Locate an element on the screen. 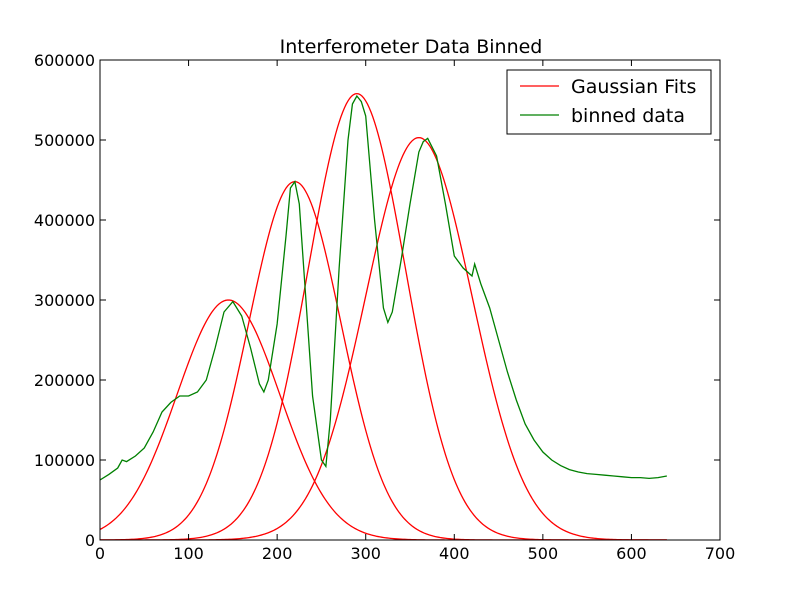  legend: Gaussian Fits binned data is located at coordinates (609, 102).